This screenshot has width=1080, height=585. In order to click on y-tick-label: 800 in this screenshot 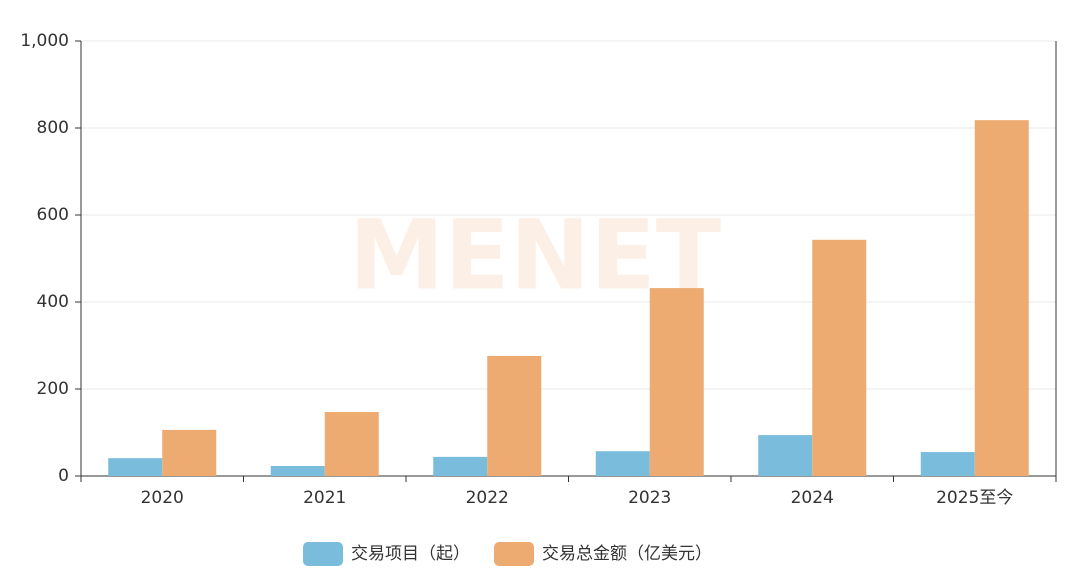, I will do `click(53, 128)`.